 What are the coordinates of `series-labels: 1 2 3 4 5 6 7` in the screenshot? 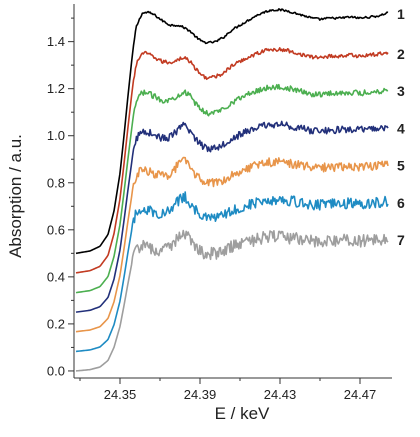 It's located at (401, 127).